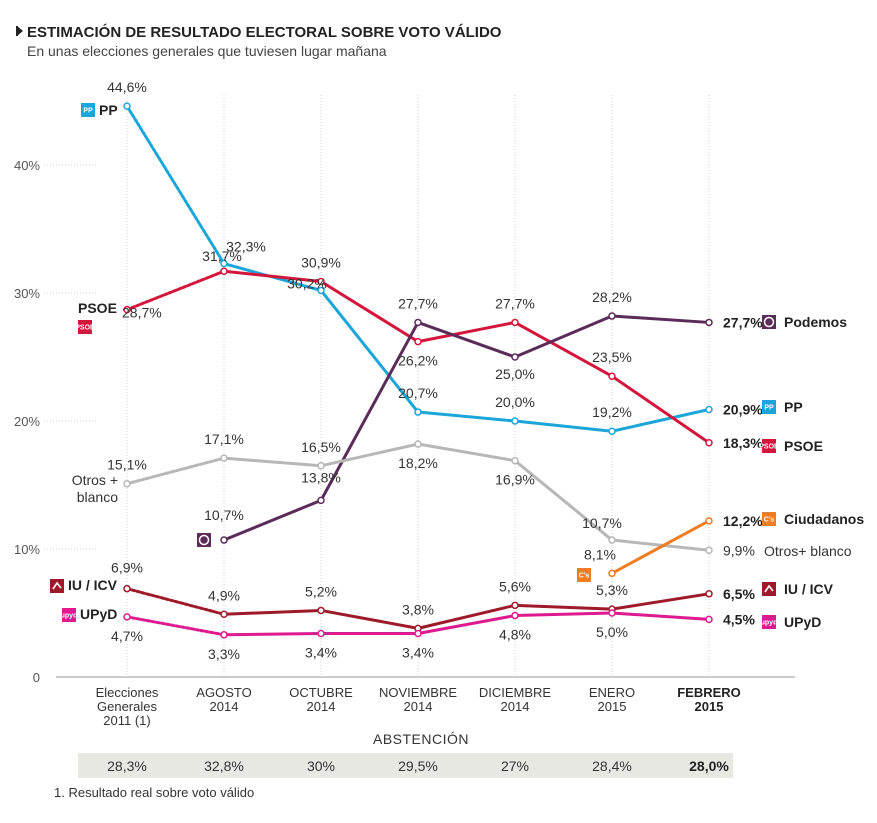 The image size is (877, 823). What do you see at coordinates (222, 256) in the screenshot?
I see `data-label-psoe: 31,7%` at bounding box center [222, 256].